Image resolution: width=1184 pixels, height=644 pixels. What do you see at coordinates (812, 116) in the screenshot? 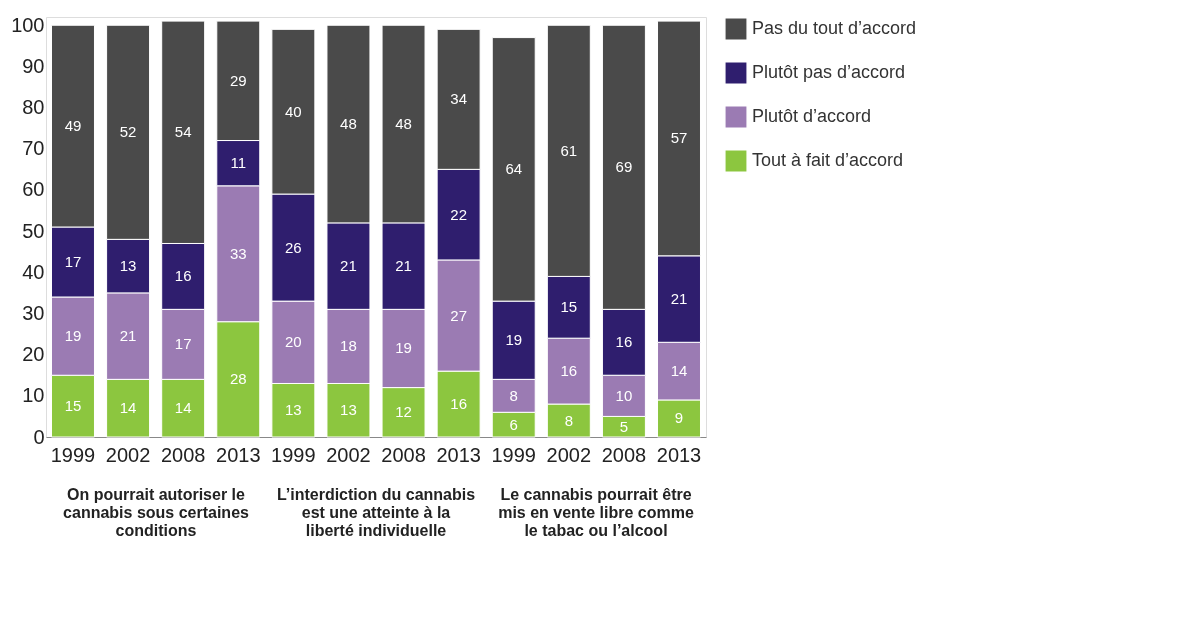
I see `legend-label: Plutôt d’accord` at bounding box center [812, 116].